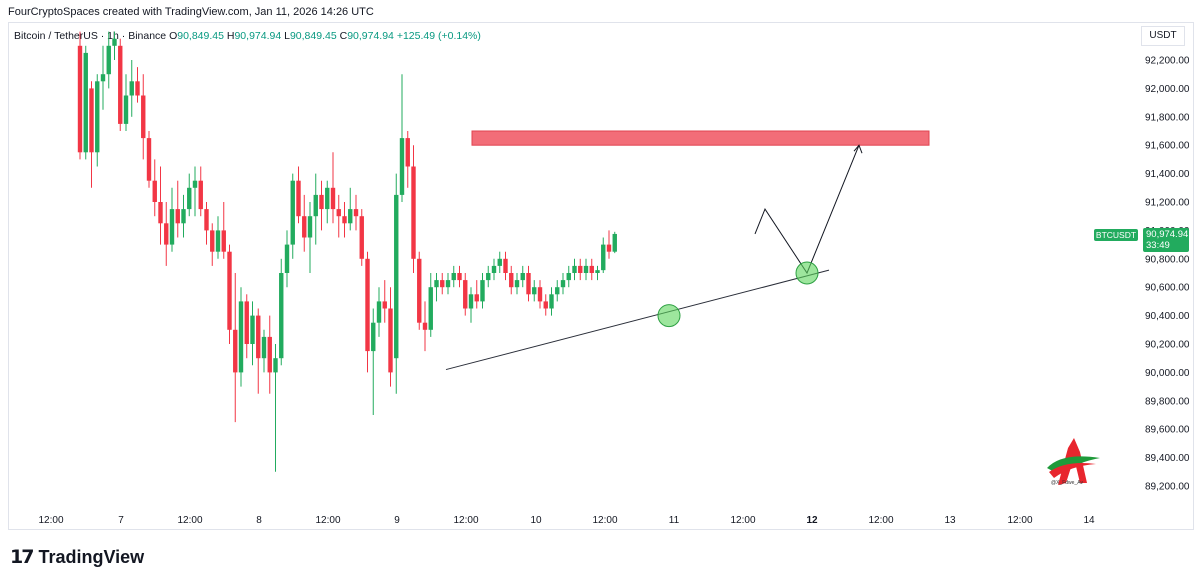 The height and width of the screenshot is (581, 1200). I want to click on tradingview-footer: 17 TradingView, so click(77, 557).